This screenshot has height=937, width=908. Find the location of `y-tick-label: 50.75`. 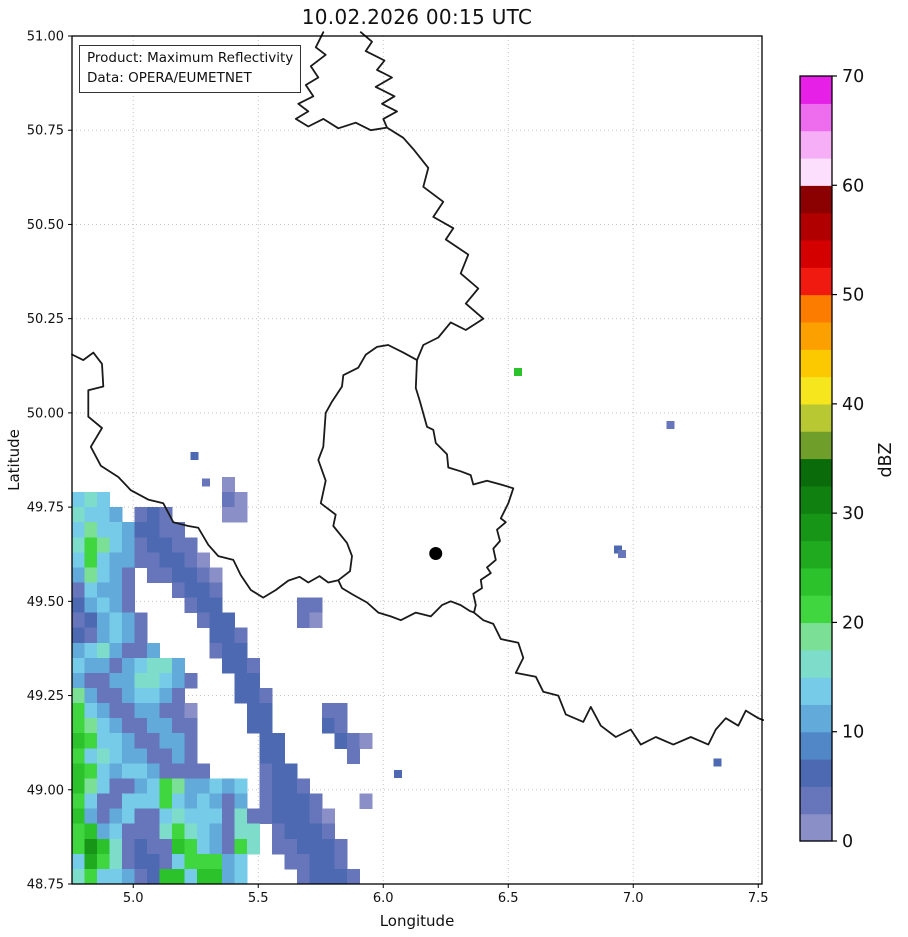

y-tick-label: 50.75 is located at coordinates (45, 131).